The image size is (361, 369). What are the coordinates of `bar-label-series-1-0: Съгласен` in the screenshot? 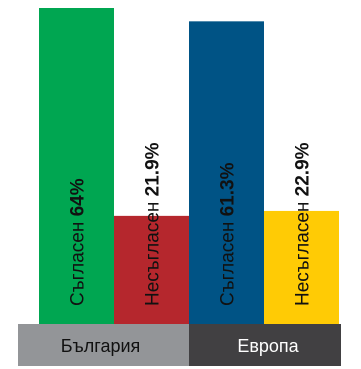 It's located at (228, 261).